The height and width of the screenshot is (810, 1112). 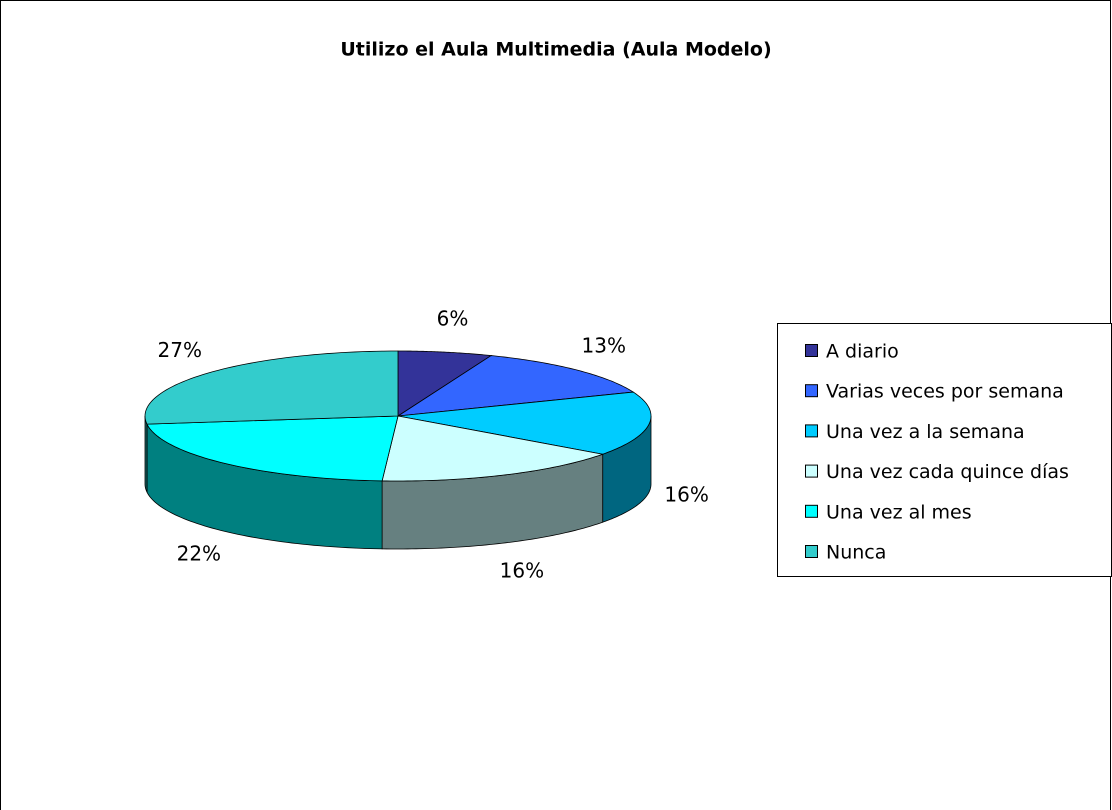 I want to click on data-label: 27%, so click(x=180, y=350).